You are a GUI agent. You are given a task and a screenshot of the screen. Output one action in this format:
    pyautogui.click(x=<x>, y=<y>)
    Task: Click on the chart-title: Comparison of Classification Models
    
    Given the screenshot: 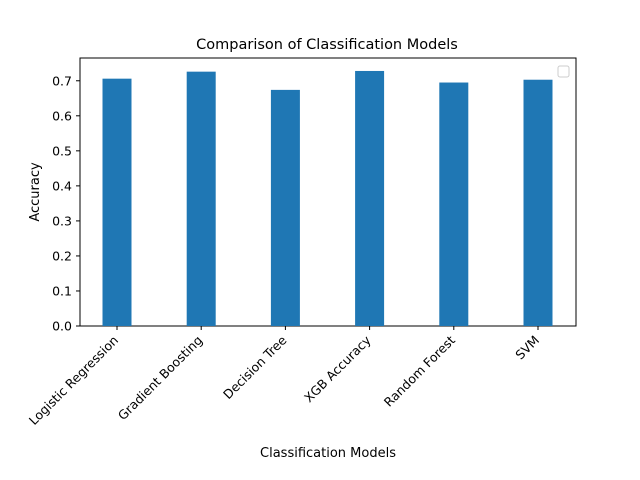 What is the action you would take?
    pyautogui.click(x=327, y=45)
    